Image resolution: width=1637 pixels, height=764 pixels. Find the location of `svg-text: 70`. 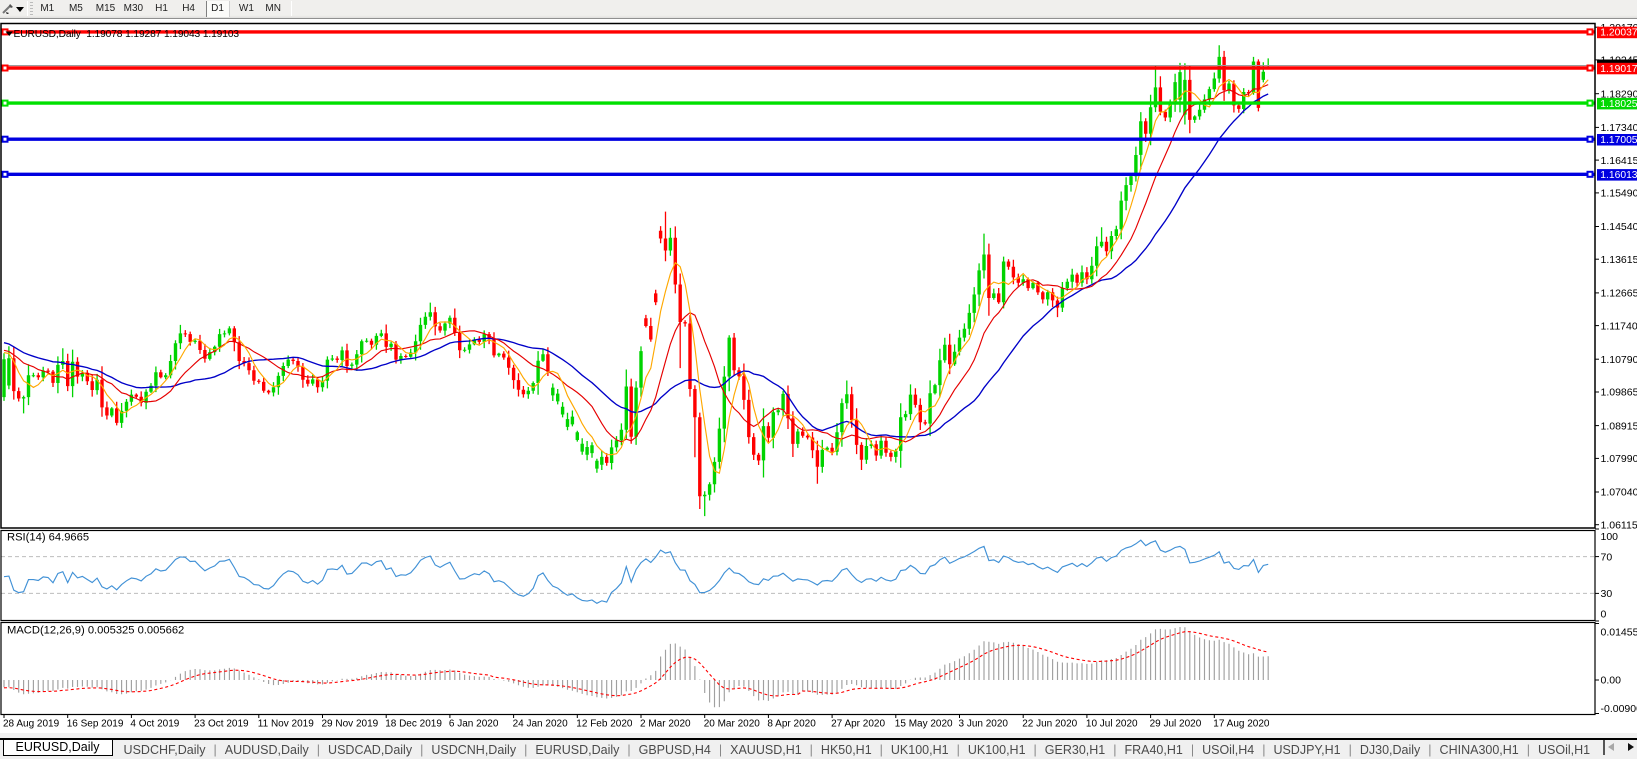

svg-text: 70 is located at coordinates (1607, 557).